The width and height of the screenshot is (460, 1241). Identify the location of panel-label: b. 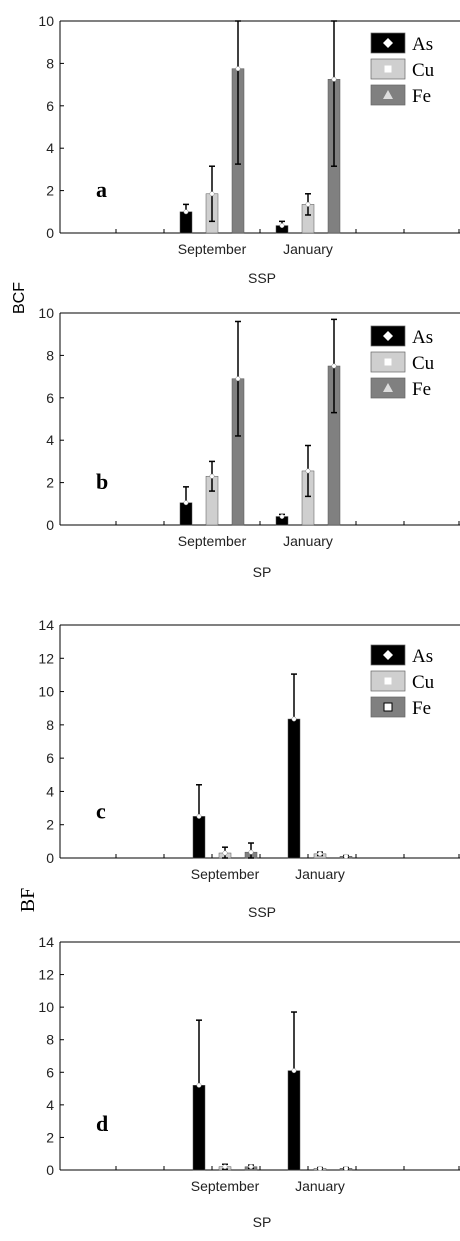
(102, 481).